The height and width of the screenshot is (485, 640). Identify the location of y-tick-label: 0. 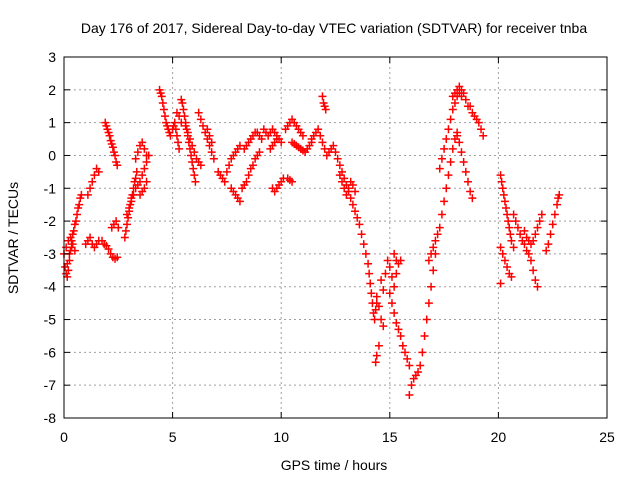
(52, 155).